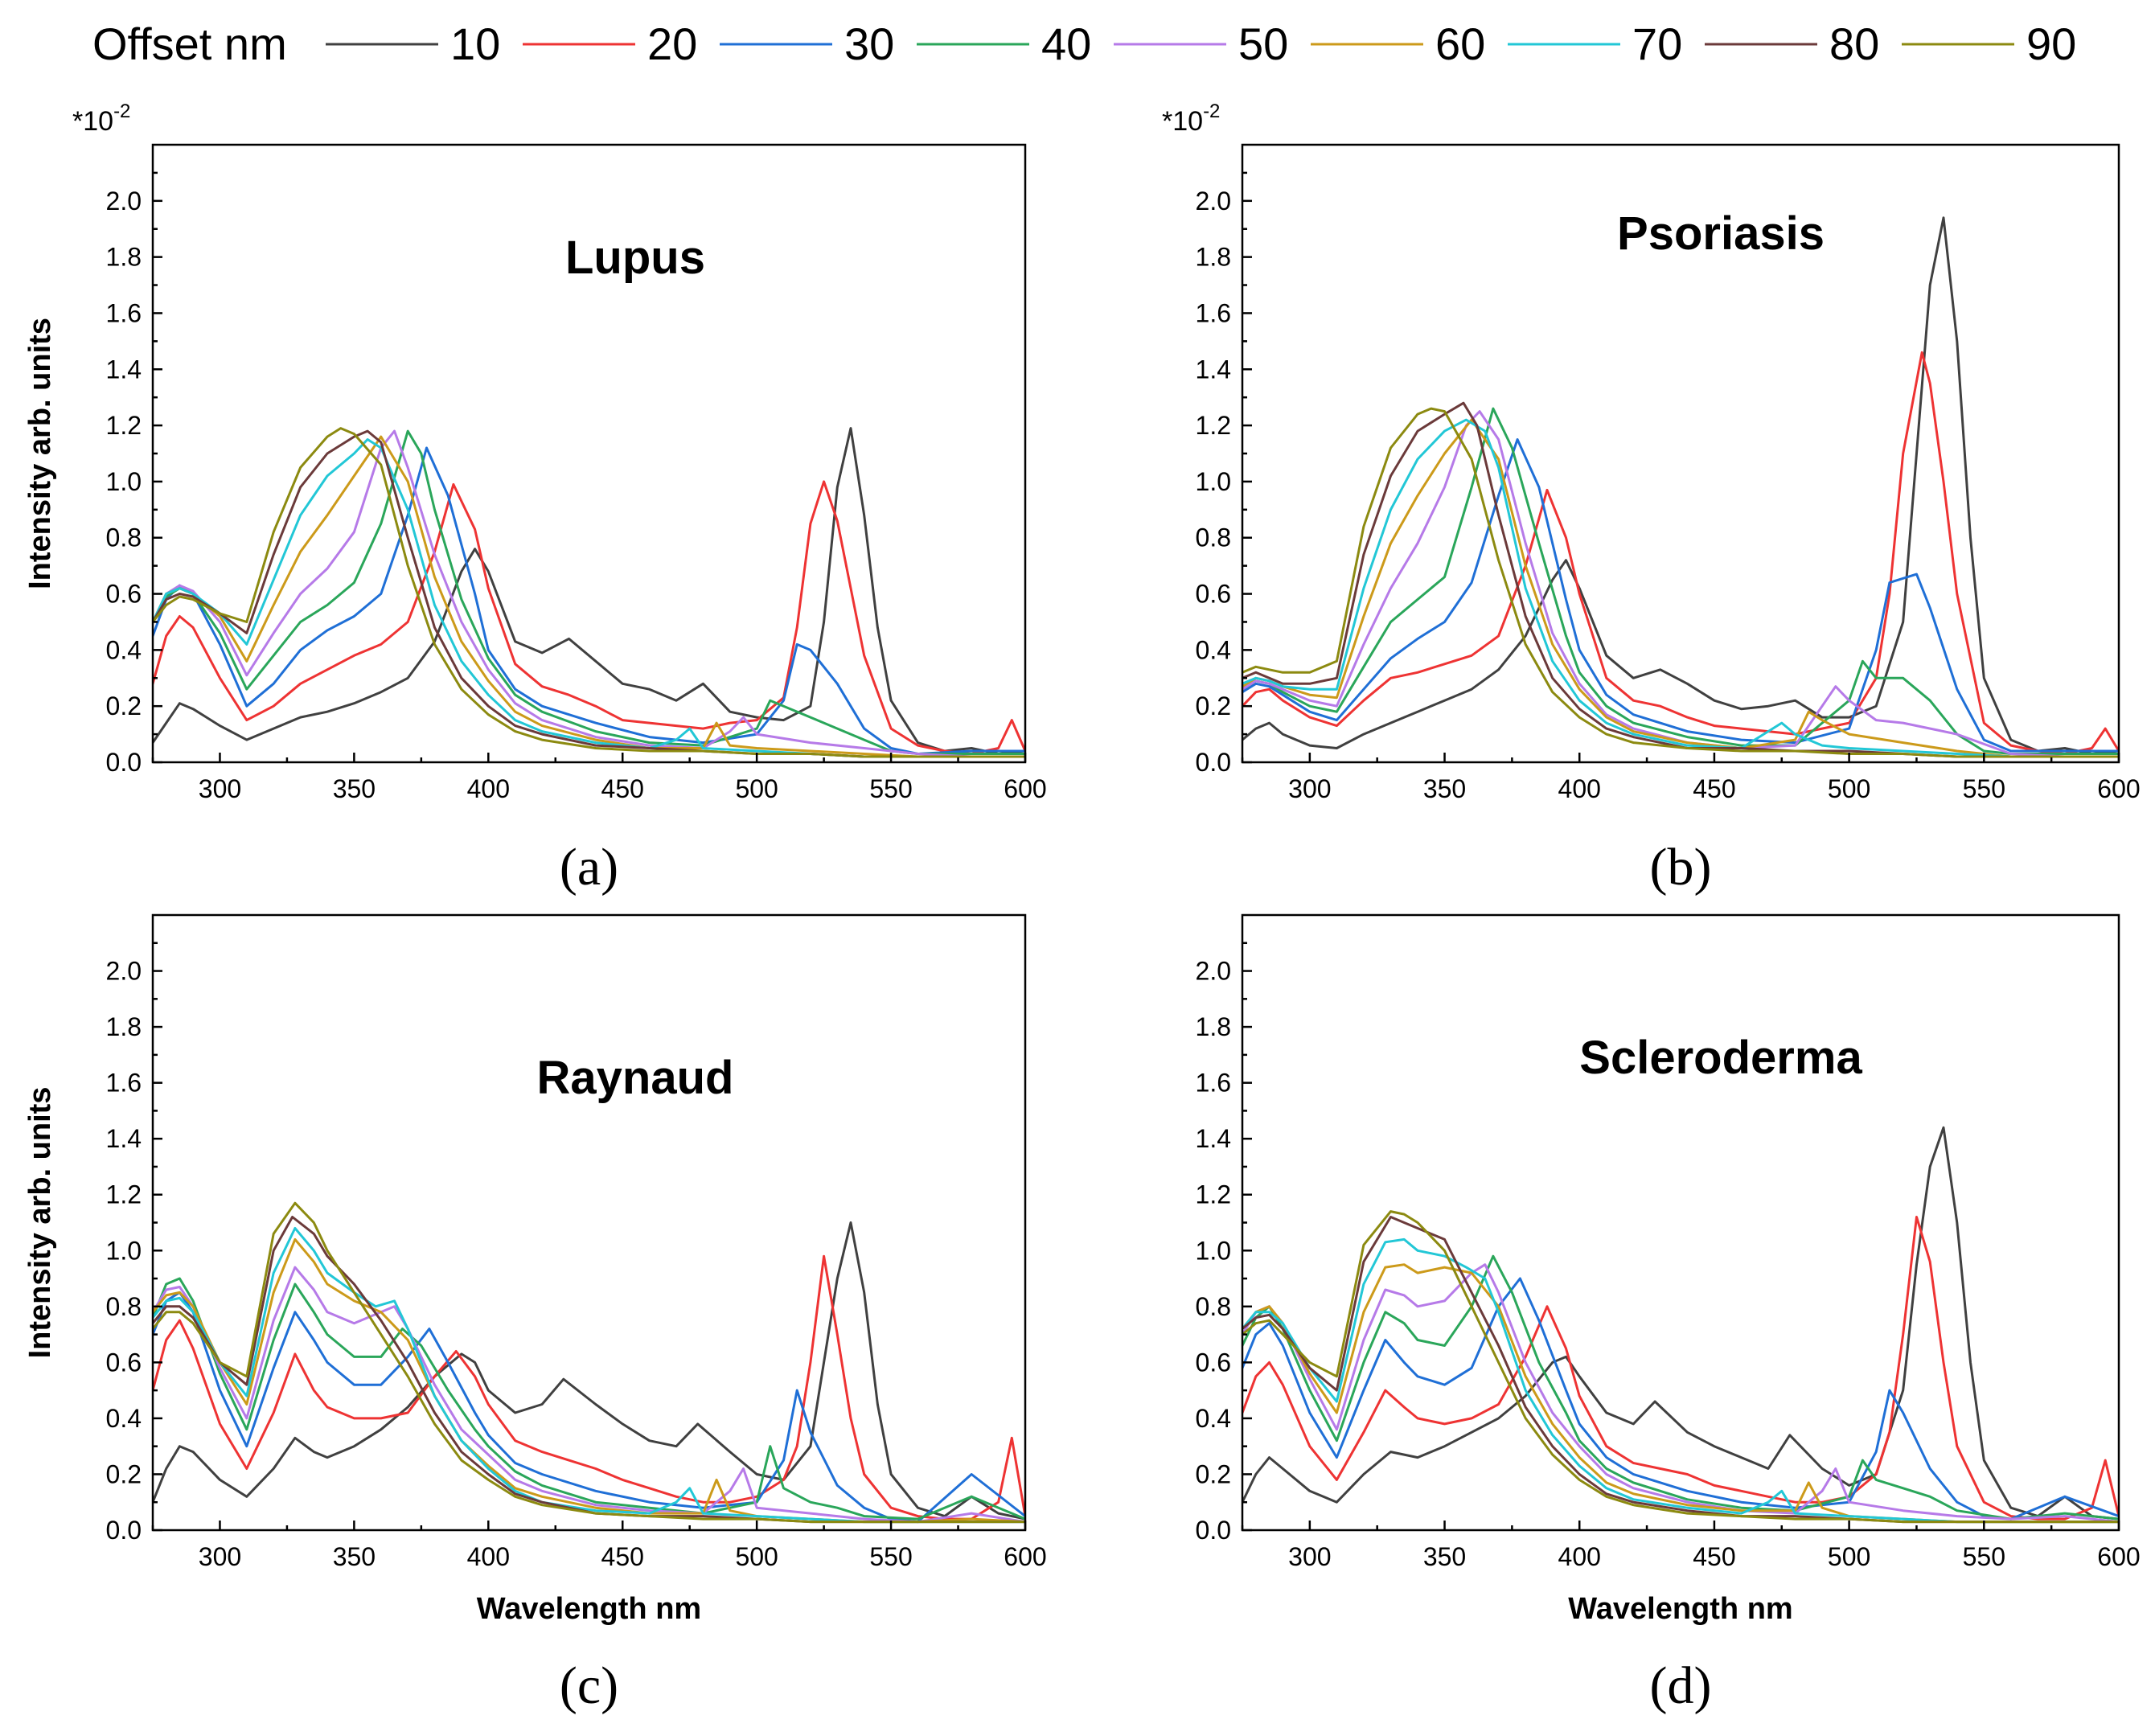 This screenshot has height=1736, width=2155. Describe the element at coordinates (589, 1609) in the screenshot. I see `x-axis-title-c: Wavelength nm` at that location.